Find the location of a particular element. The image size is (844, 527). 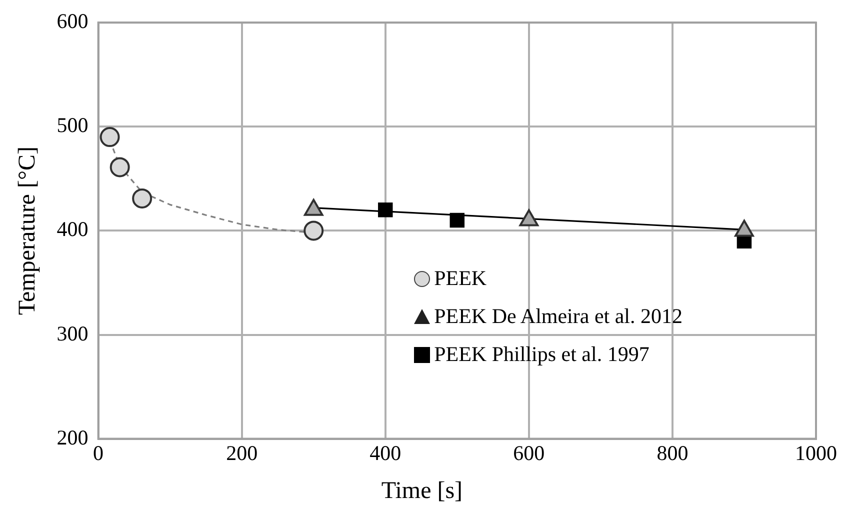

x-tick-label: 400 is located at coordinates (386, 452).